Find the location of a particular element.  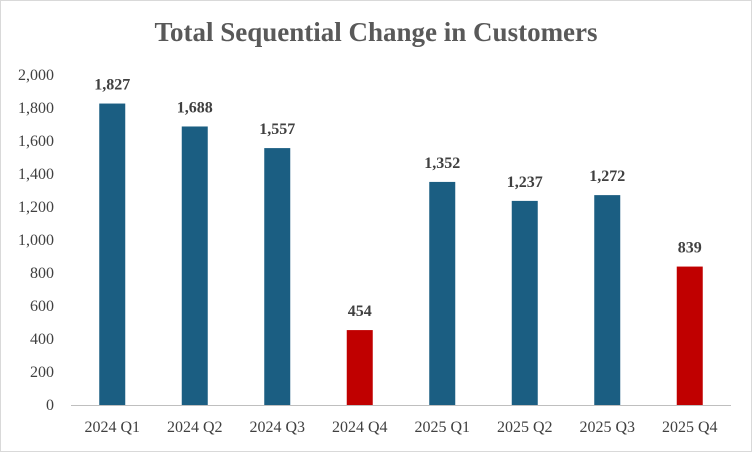

data-label: 1,688 is located at coordinates (195, 107).